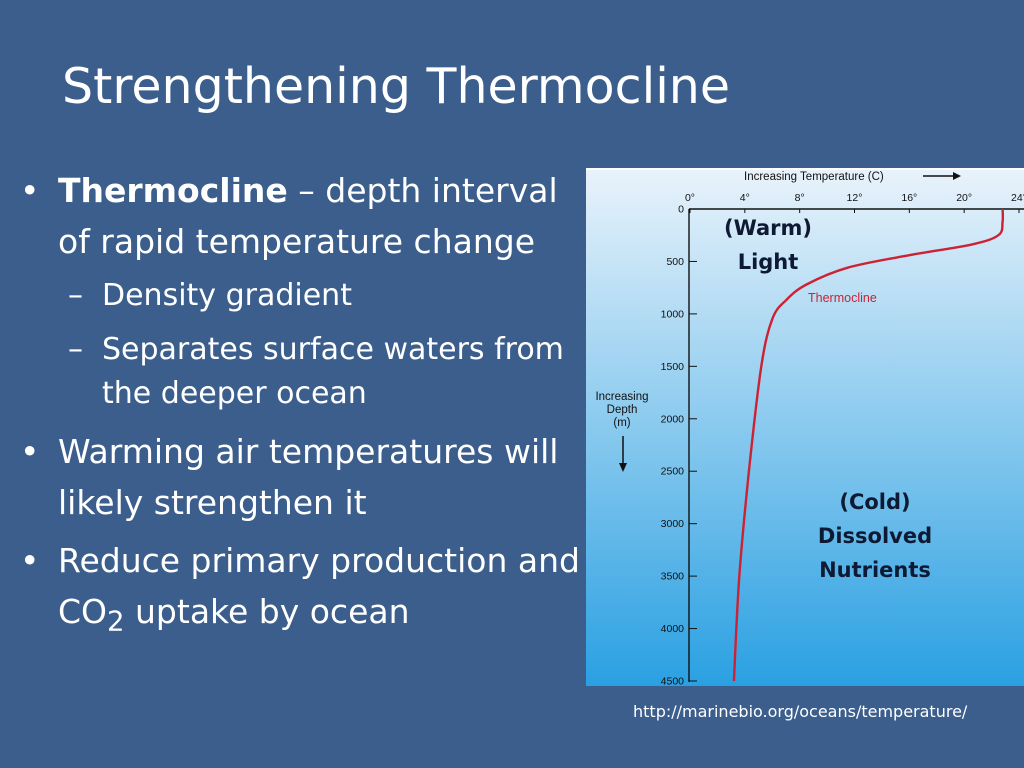  I want to click on bullet-text-pre: Reduce primary production and CO, so click(319, 586).